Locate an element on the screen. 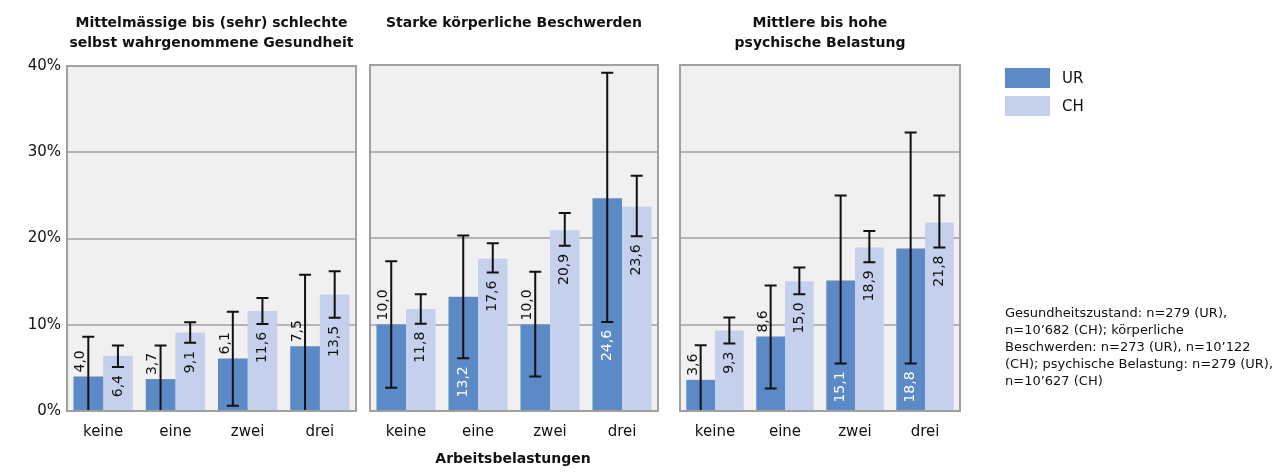  data-label: 11,6 is located at coordinates (261, 347).